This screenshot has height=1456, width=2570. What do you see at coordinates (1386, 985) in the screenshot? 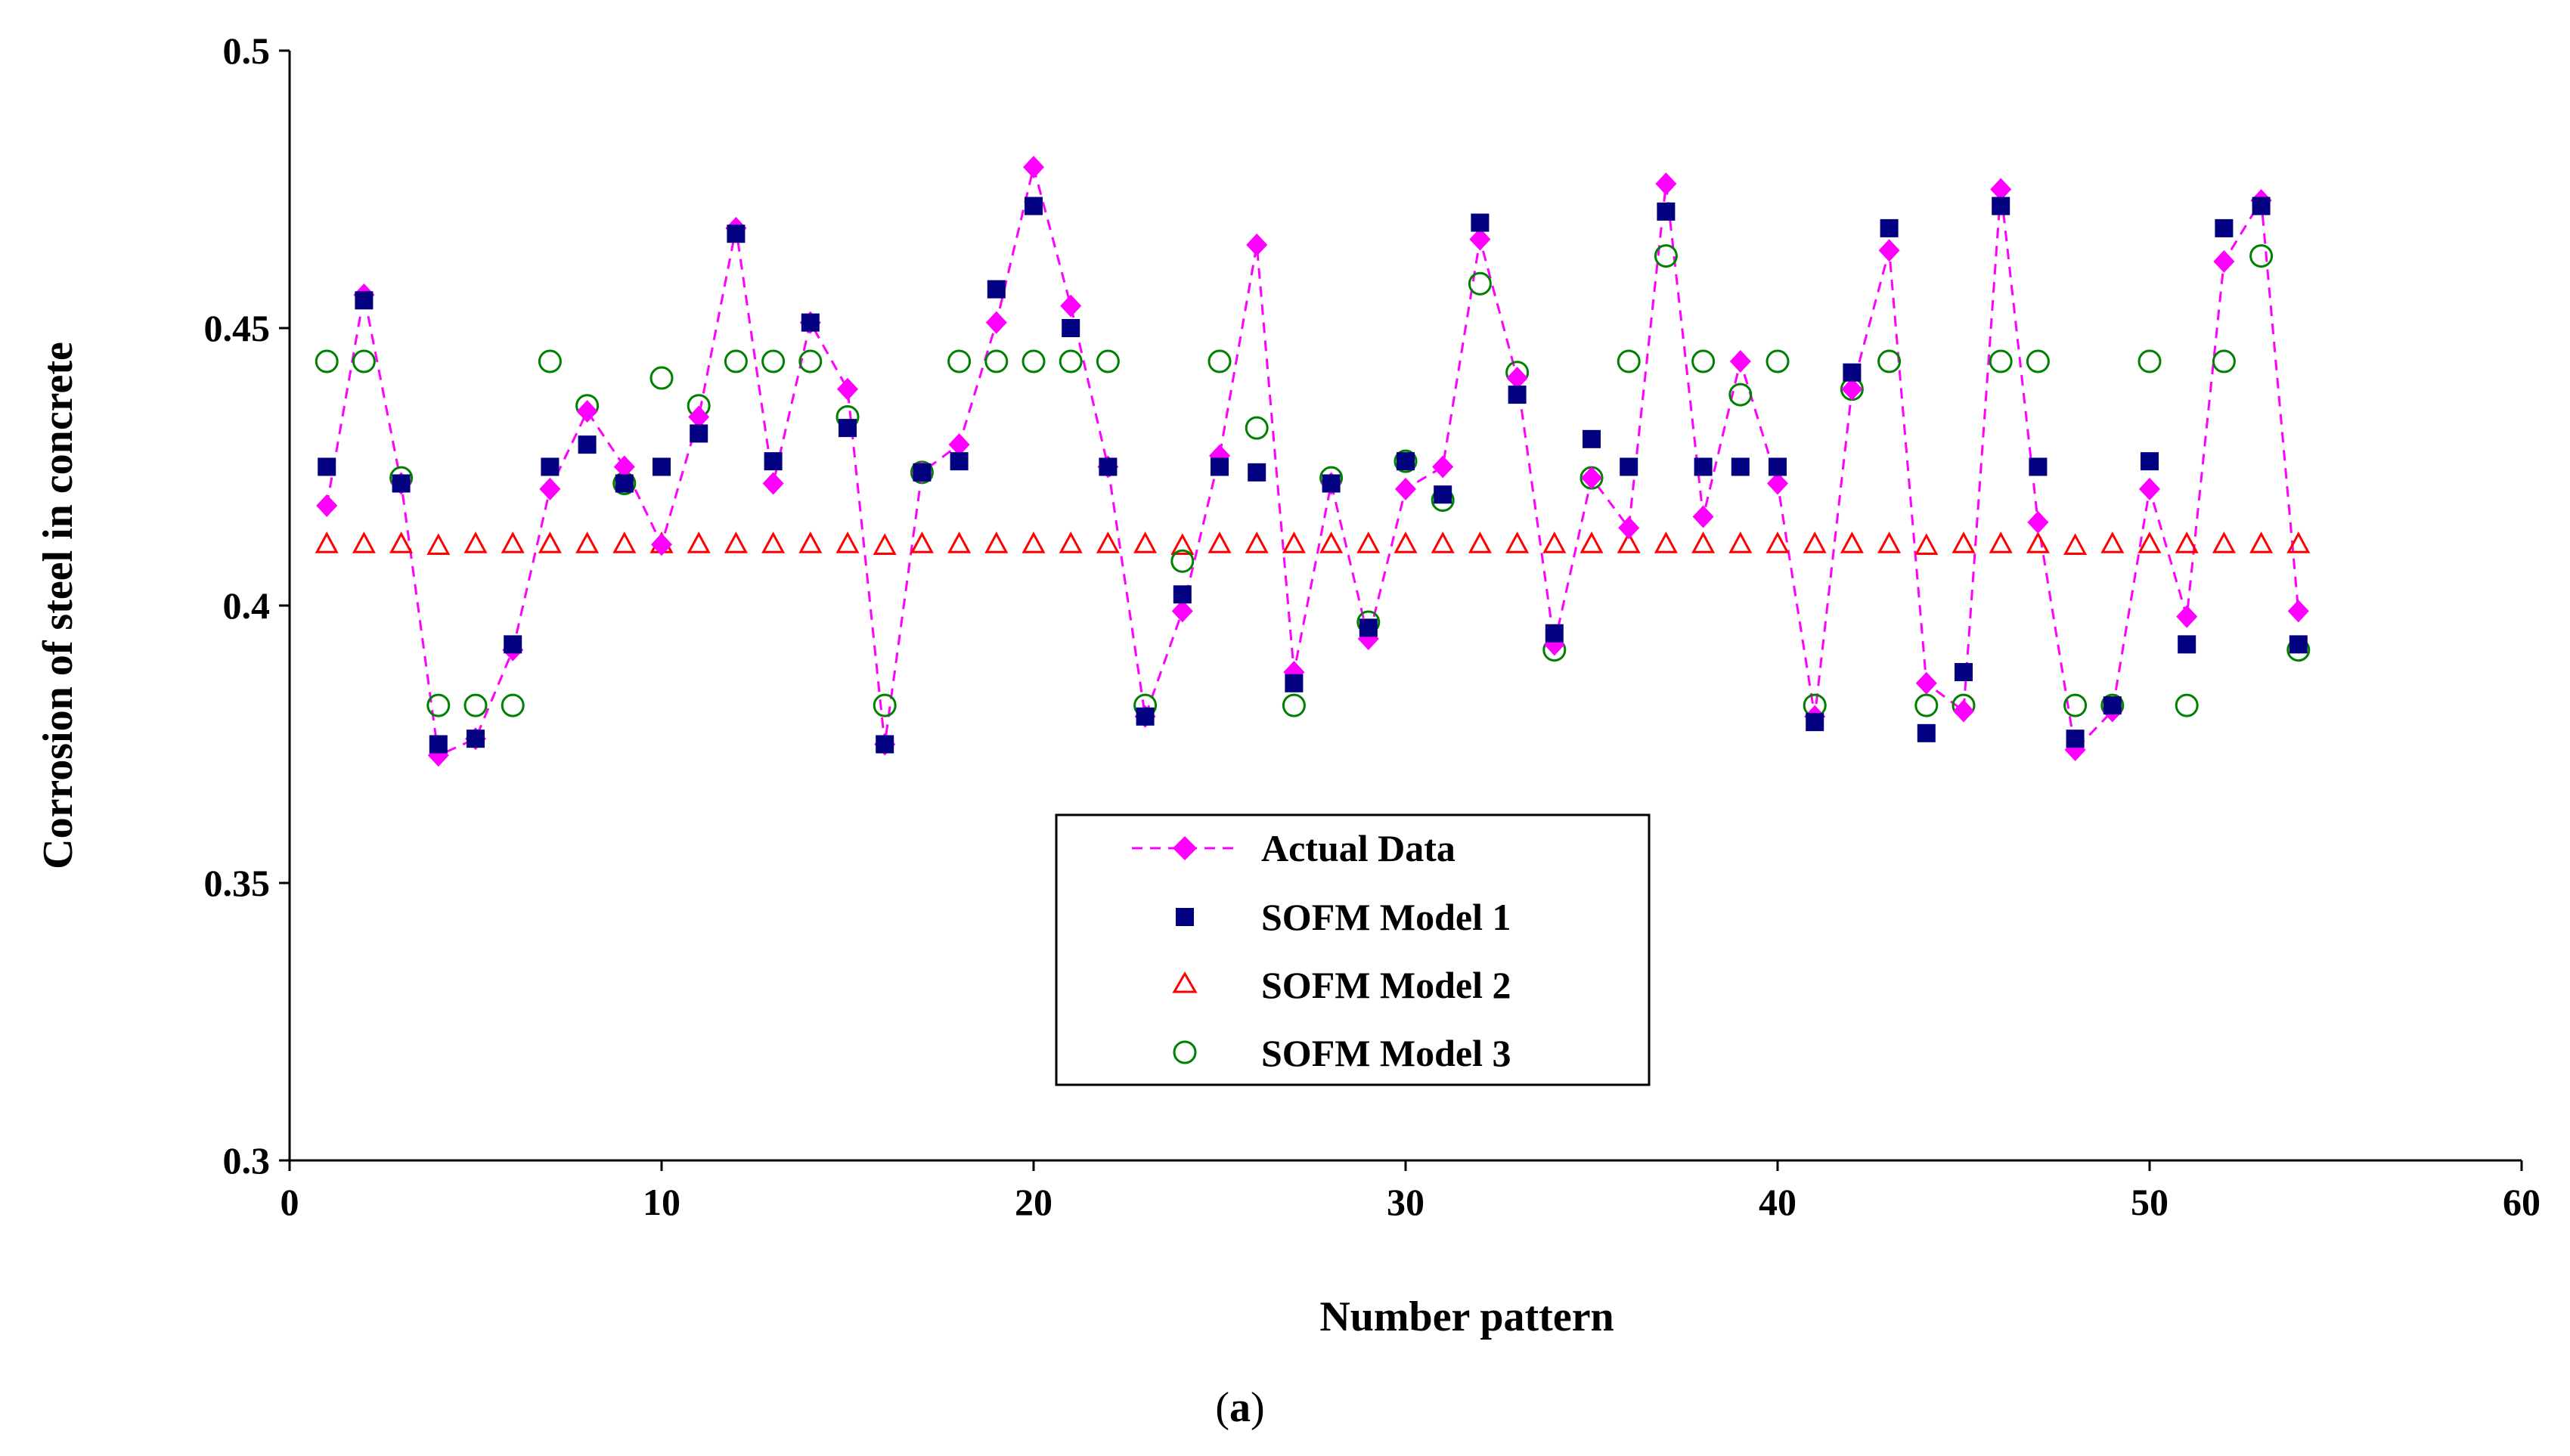
I see `legend-label-model2: SOFM Model 2` at bounding box center [1386, 985].